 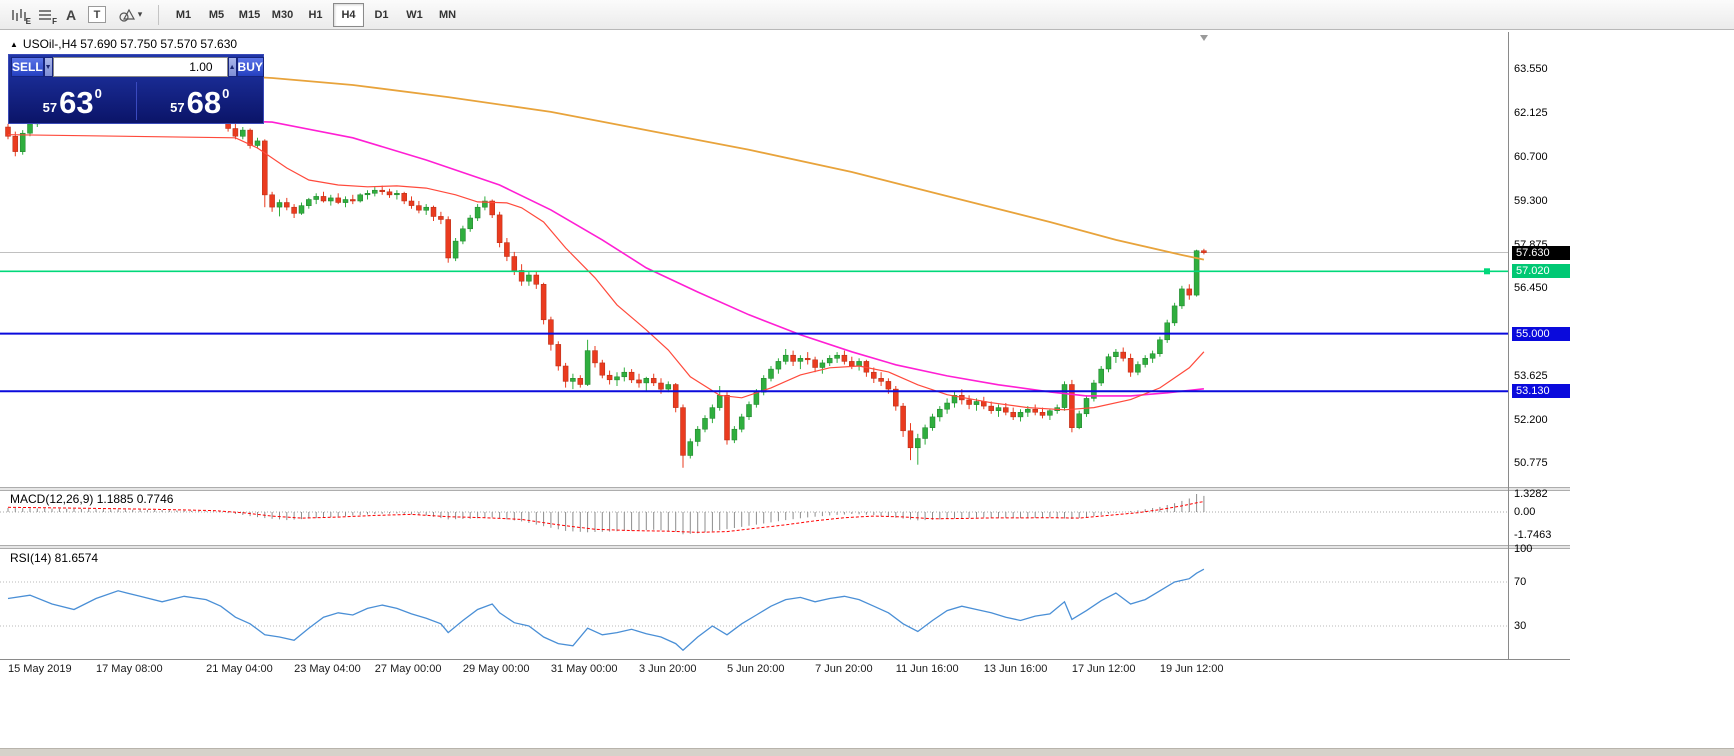 I want to click on price-badge-57.020: 57.020, so click(x=1541, y=271).